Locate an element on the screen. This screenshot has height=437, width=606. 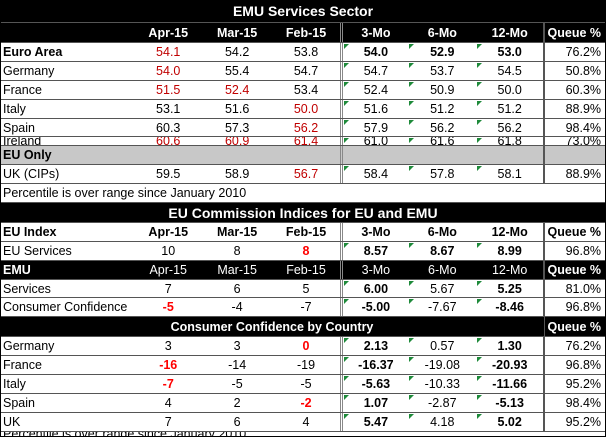
value-cell: 6 is located at coordinates (237, 288).